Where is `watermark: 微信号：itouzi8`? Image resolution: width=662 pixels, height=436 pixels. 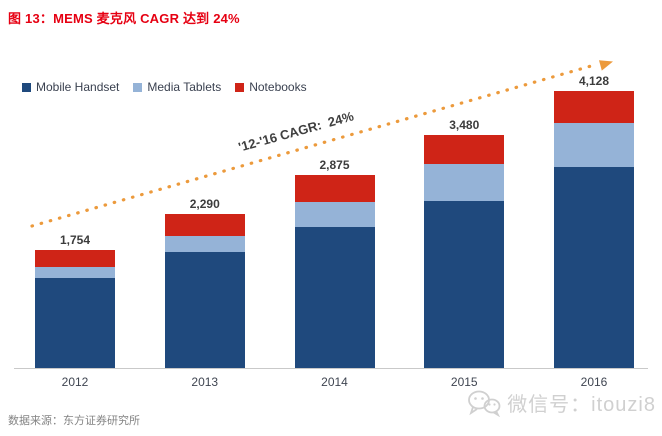
watermark: 微信号：itouzi8 is located at coordinates (561, 402).